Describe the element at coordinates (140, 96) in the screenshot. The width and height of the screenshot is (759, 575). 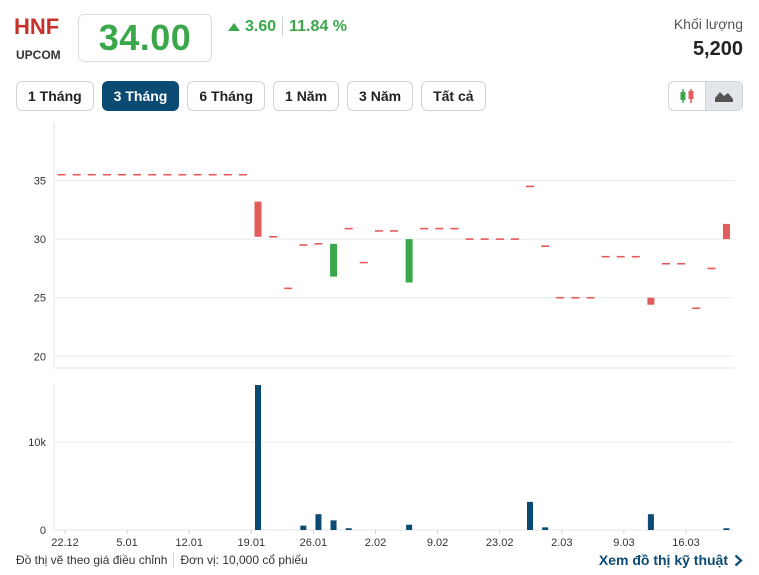
I see `tab-3-months: 3 Tháng` at that location.